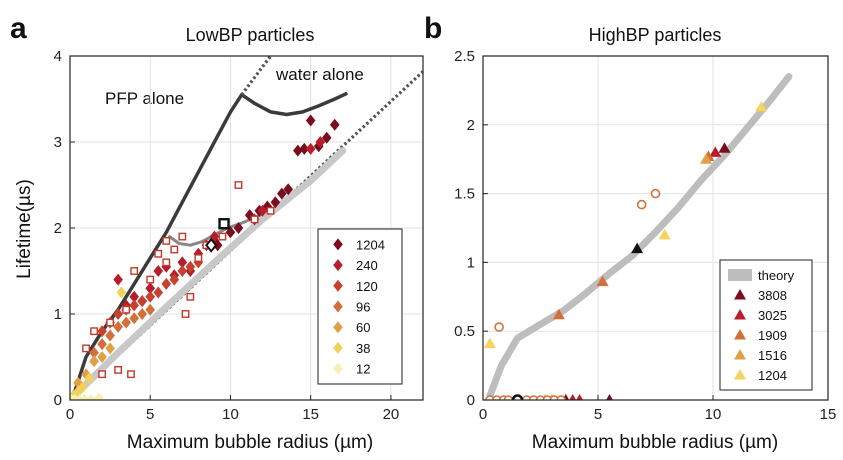  Describe the element at coordinates (24, 229) in the screenshot. I see `panel-a-y-axis-label: Lifetime(µs)` at that location.